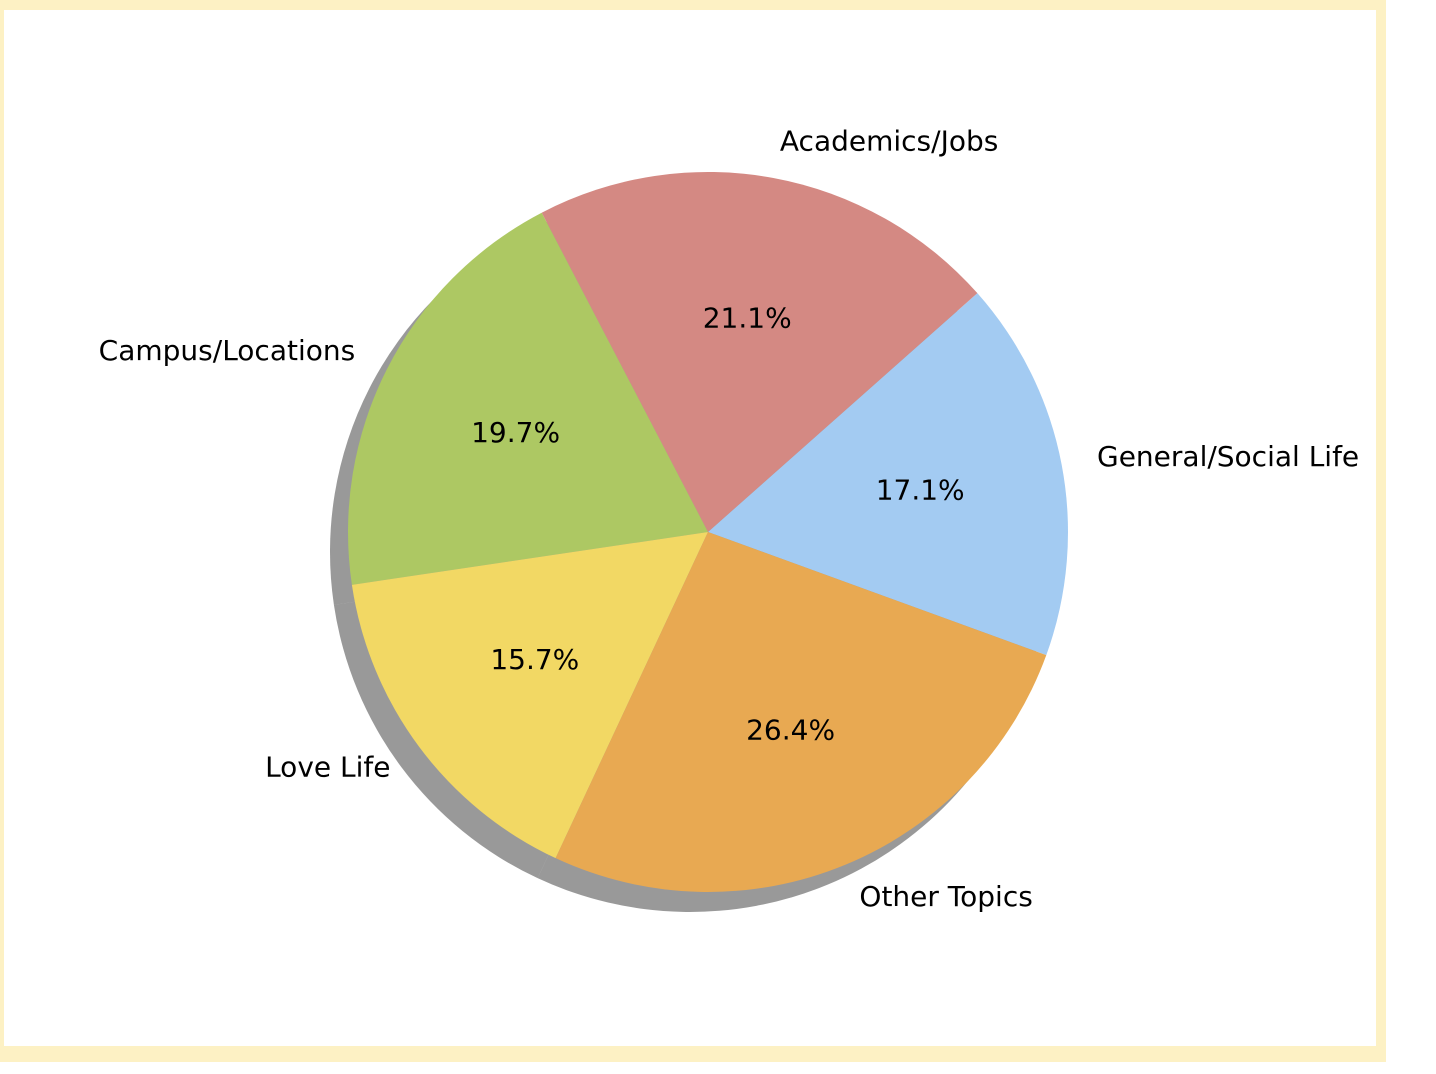 Image resolution: width=1436 pixels, height=1074 pixels. I want to click on label-campus-locations: Campus/Locations, so click(227, 350).